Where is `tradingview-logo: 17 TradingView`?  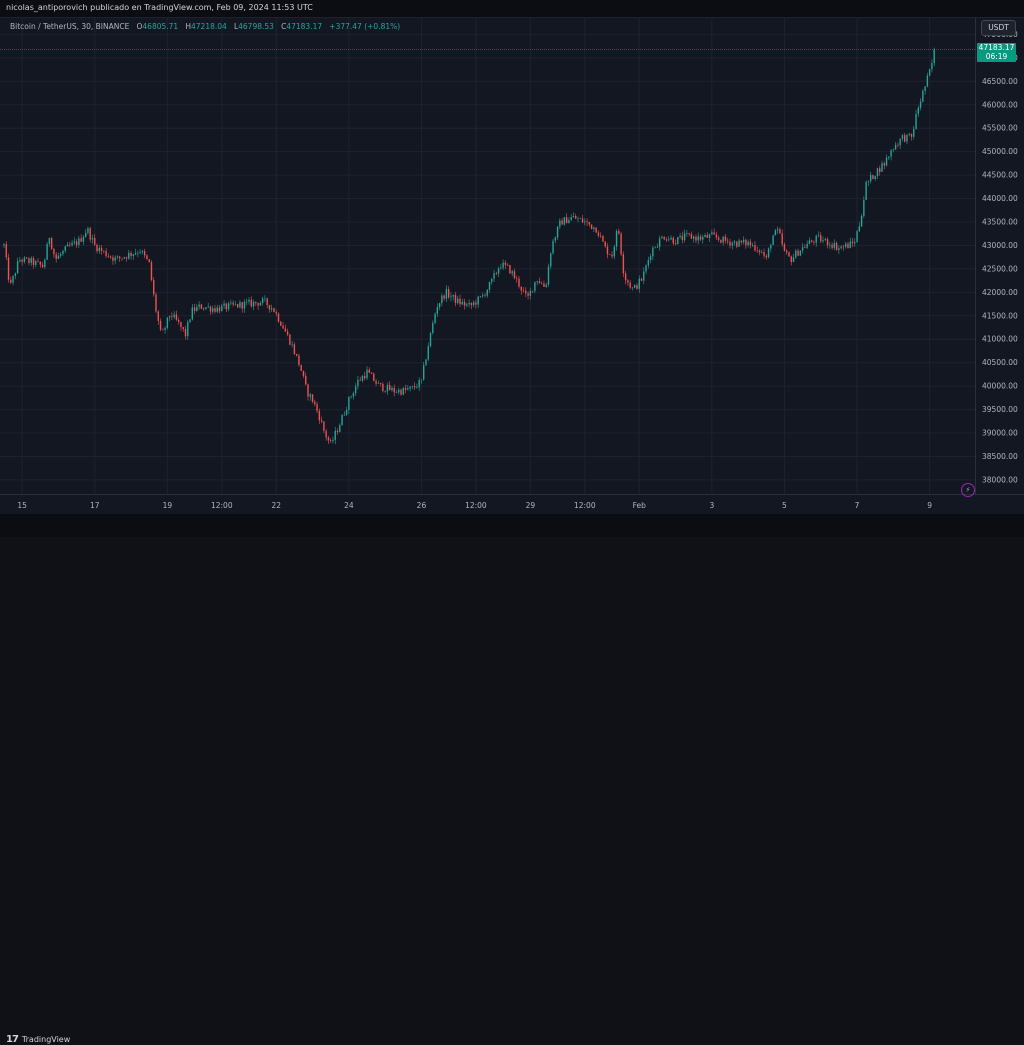
tradingview-logo: 17 TradingView is located at coordinates (38, 1039).